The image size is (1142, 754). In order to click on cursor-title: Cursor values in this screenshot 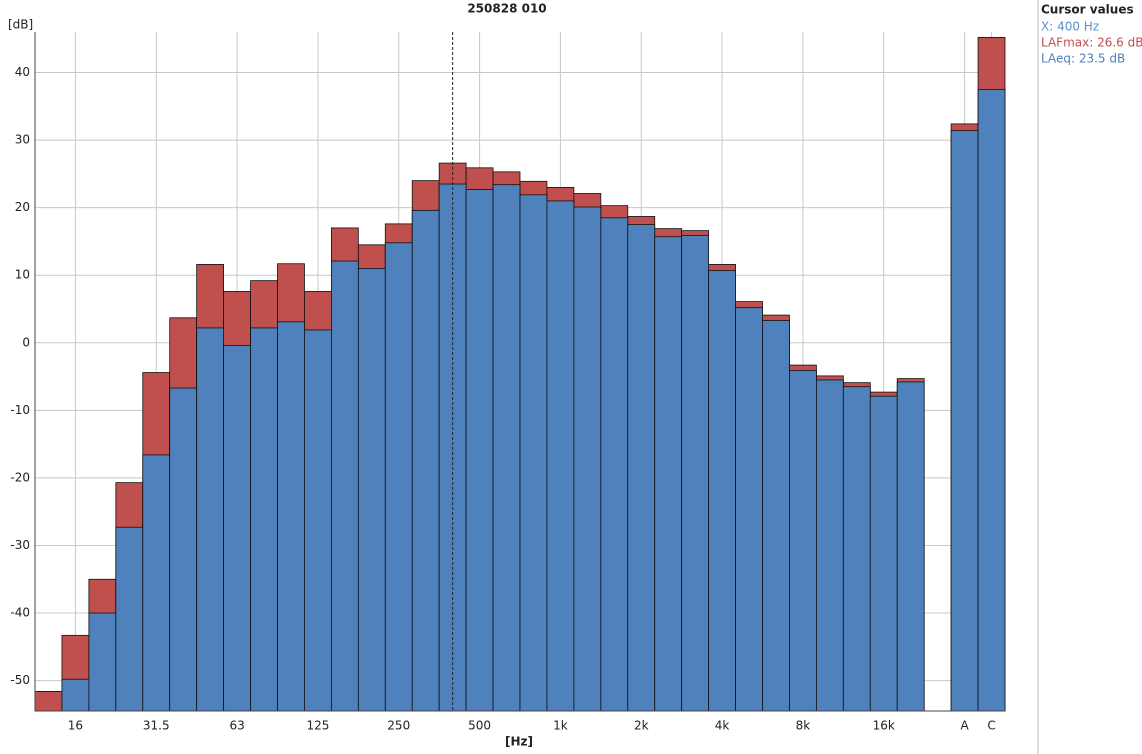, I will do `click(1087, 10)`.